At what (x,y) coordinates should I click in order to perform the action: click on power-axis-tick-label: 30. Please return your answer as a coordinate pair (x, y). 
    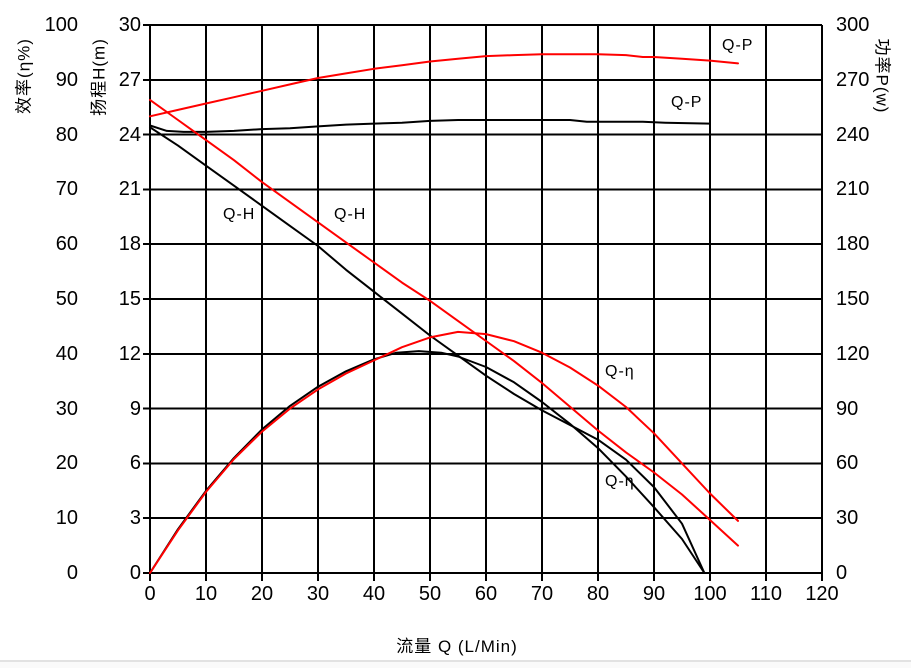
    Looking at the image, I should click on (847, 518).